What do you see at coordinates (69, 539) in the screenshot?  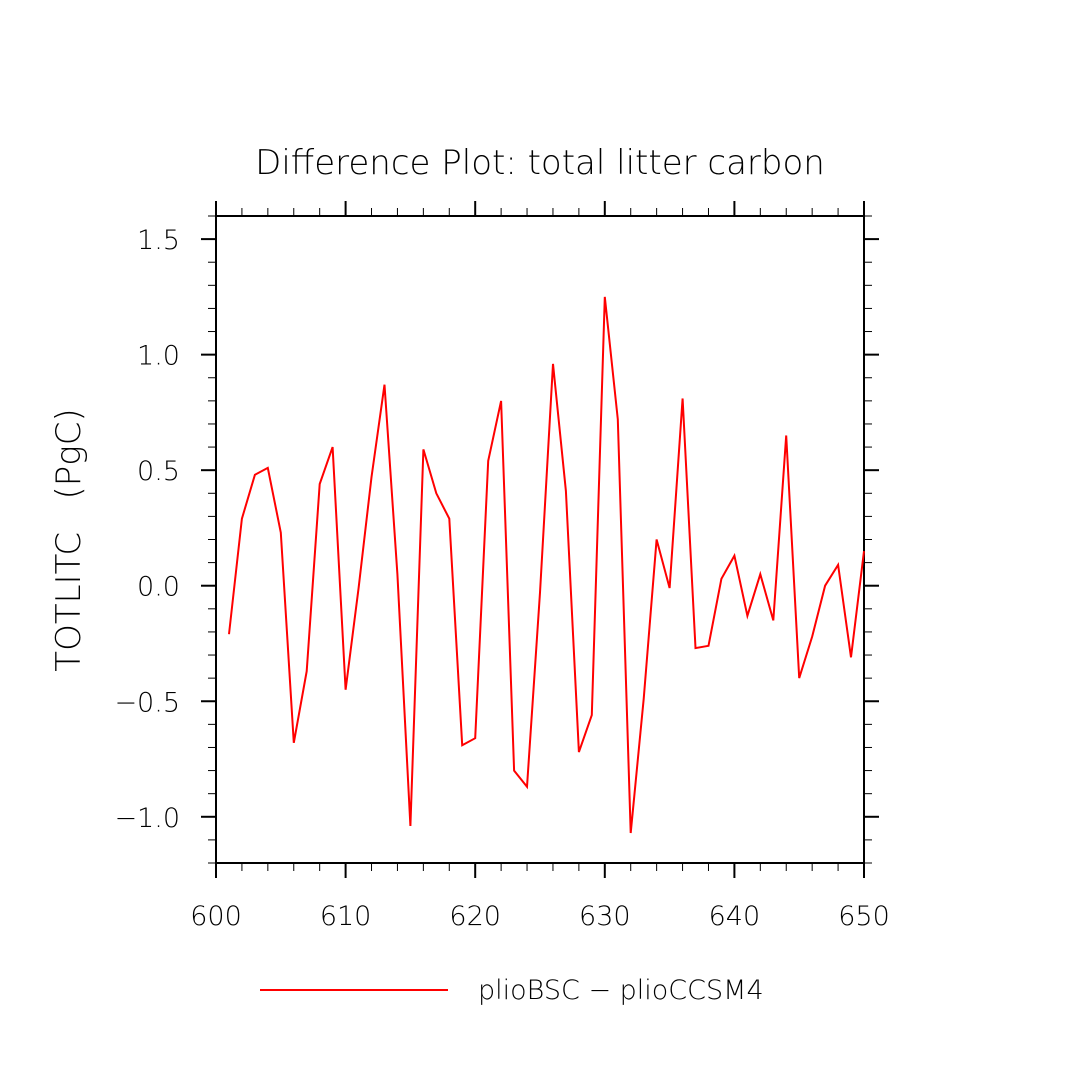 I see `y-axis-label: TOTLITC (PgC)` at bounding box center [69, 539].